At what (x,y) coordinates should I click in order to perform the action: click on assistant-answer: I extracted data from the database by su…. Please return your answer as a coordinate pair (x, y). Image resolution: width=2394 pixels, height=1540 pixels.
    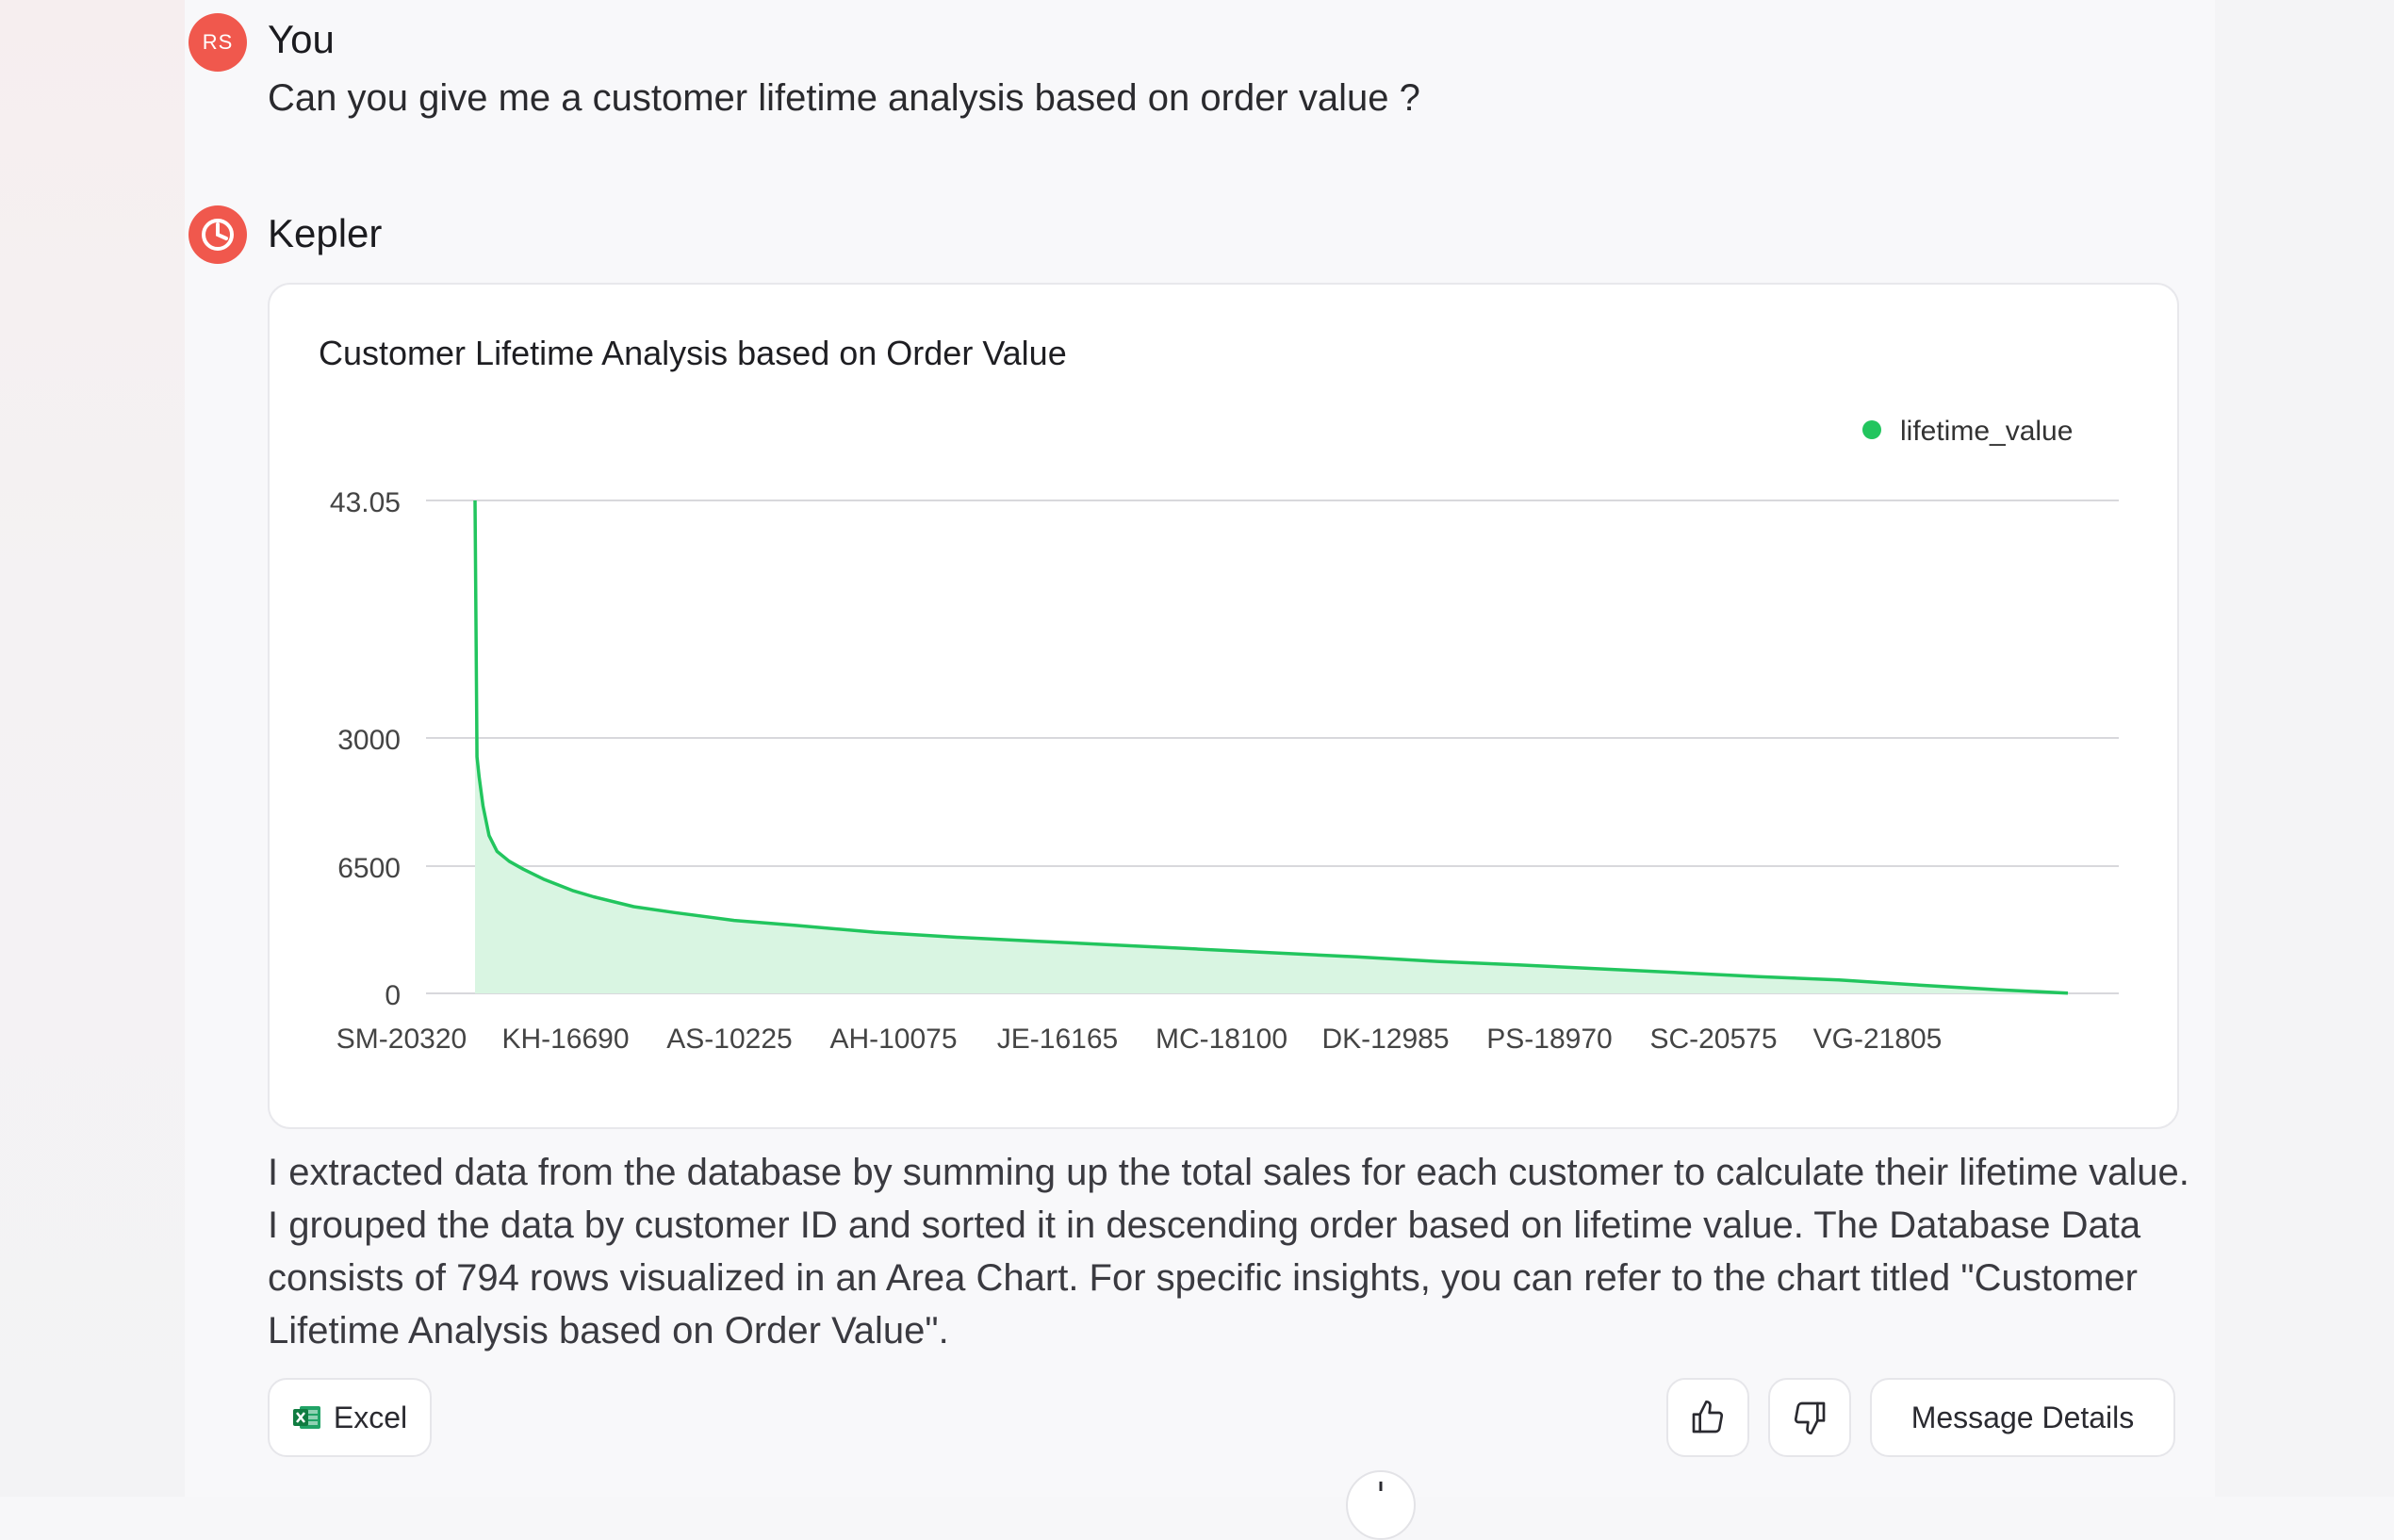
    Looking at the image, I should click on (1228, 1252).